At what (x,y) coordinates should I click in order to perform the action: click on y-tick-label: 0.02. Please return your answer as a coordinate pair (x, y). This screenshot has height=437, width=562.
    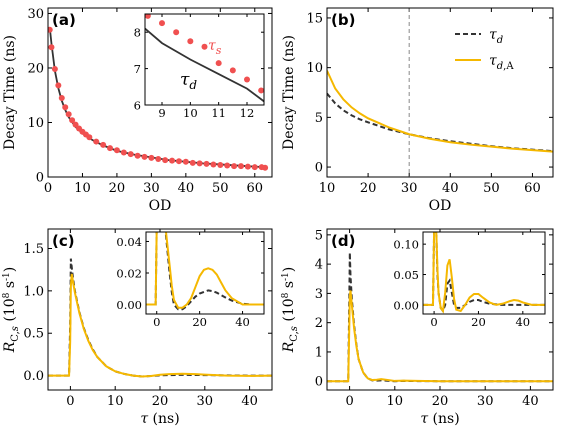
    Looking at the image, I should click on (129, 274).